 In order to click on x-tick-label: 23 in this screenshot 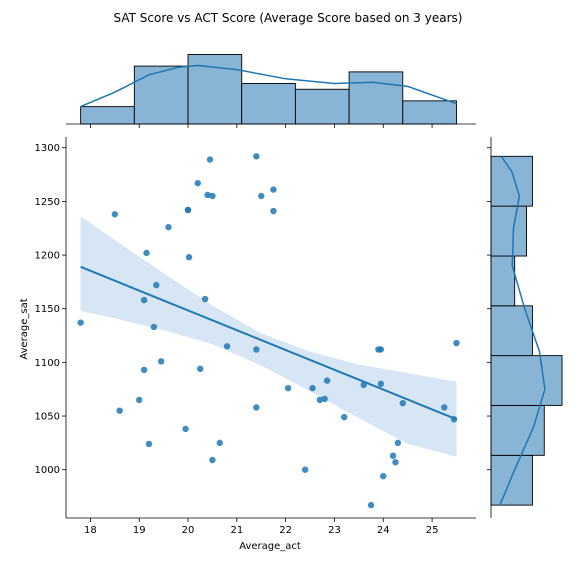, I will do `click(334, 530)`.